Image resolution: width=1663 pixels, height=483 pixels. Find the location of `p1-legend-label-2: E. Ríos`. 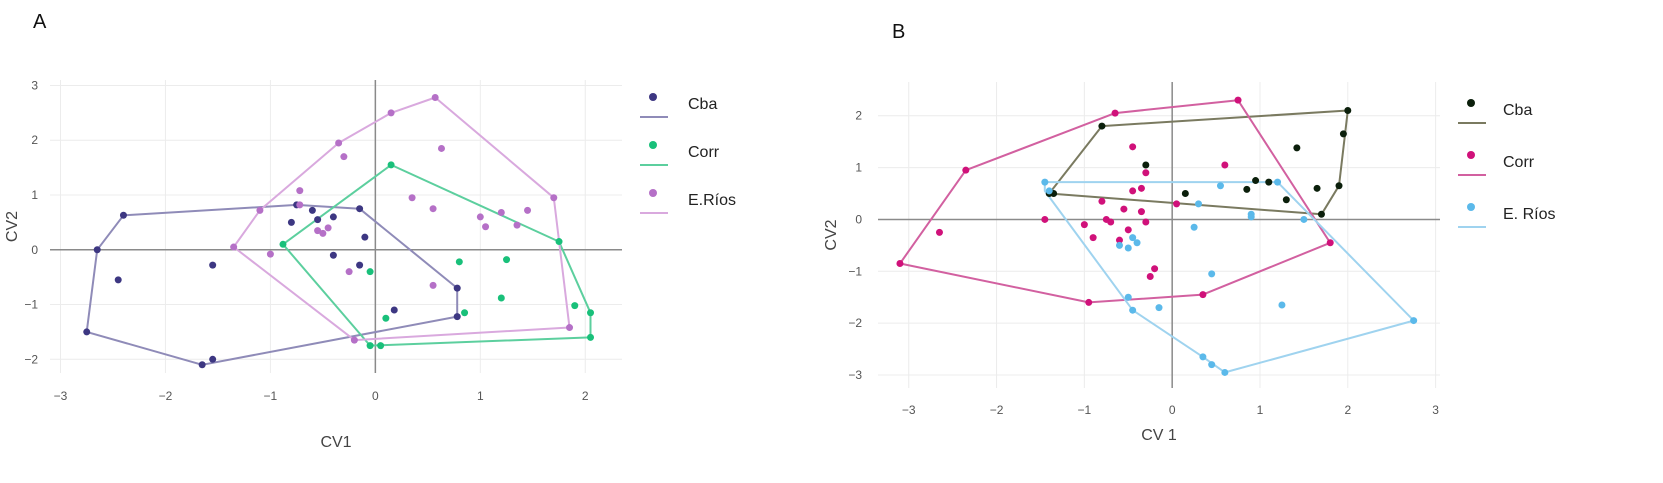

p1-legend-label-2: E. Ríos is located at coordinates (1529, 214).